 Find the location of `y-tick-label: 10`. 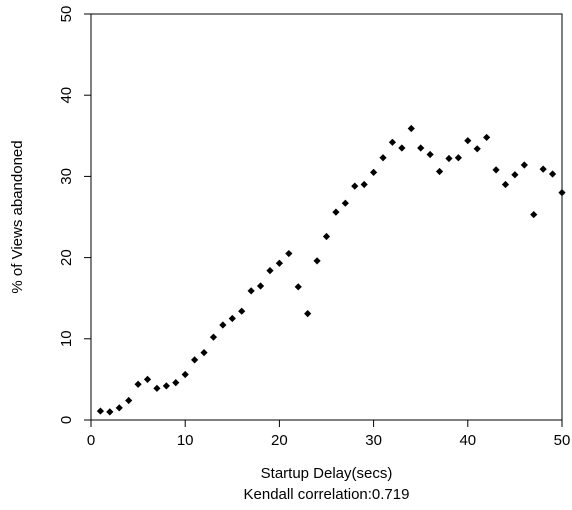

y-tick-label: 10 is located at coordinates (66, 338).